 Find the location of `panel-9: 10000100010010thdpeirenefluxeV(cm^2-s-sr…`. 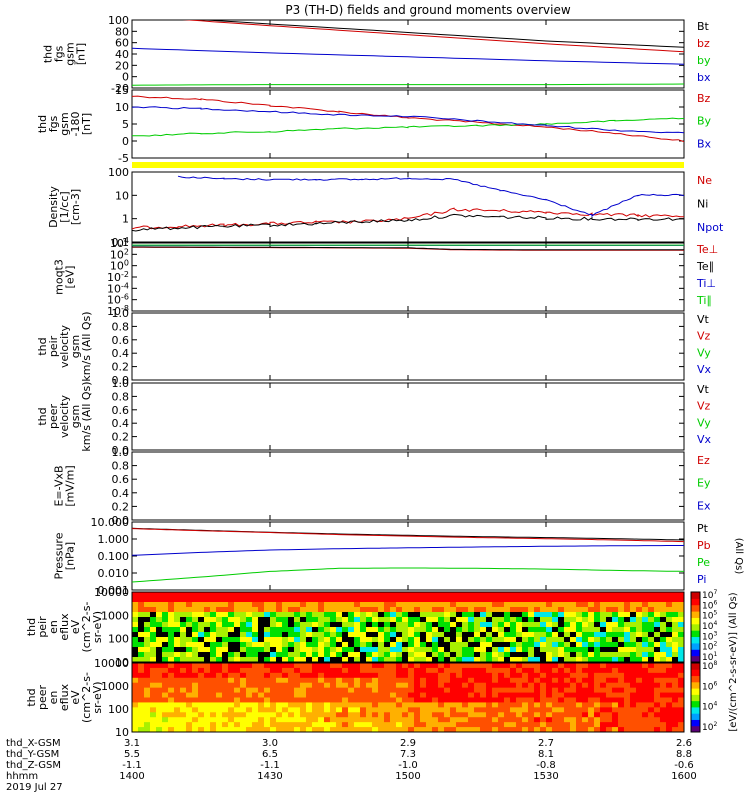

panel-9: 10000100010010thdpeirenefluxeV(cm^2-s-sr… is located at coordinates (355, 627).